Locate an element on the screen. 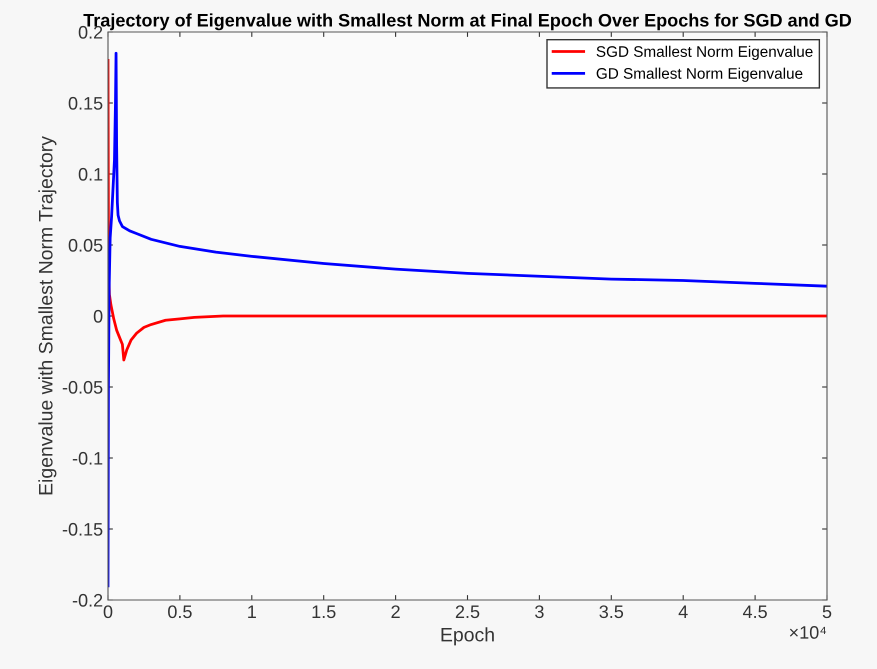 The height and width of the screenshot is (669, 877). x-tick-label: 5 is located at coordinates (827, 612).